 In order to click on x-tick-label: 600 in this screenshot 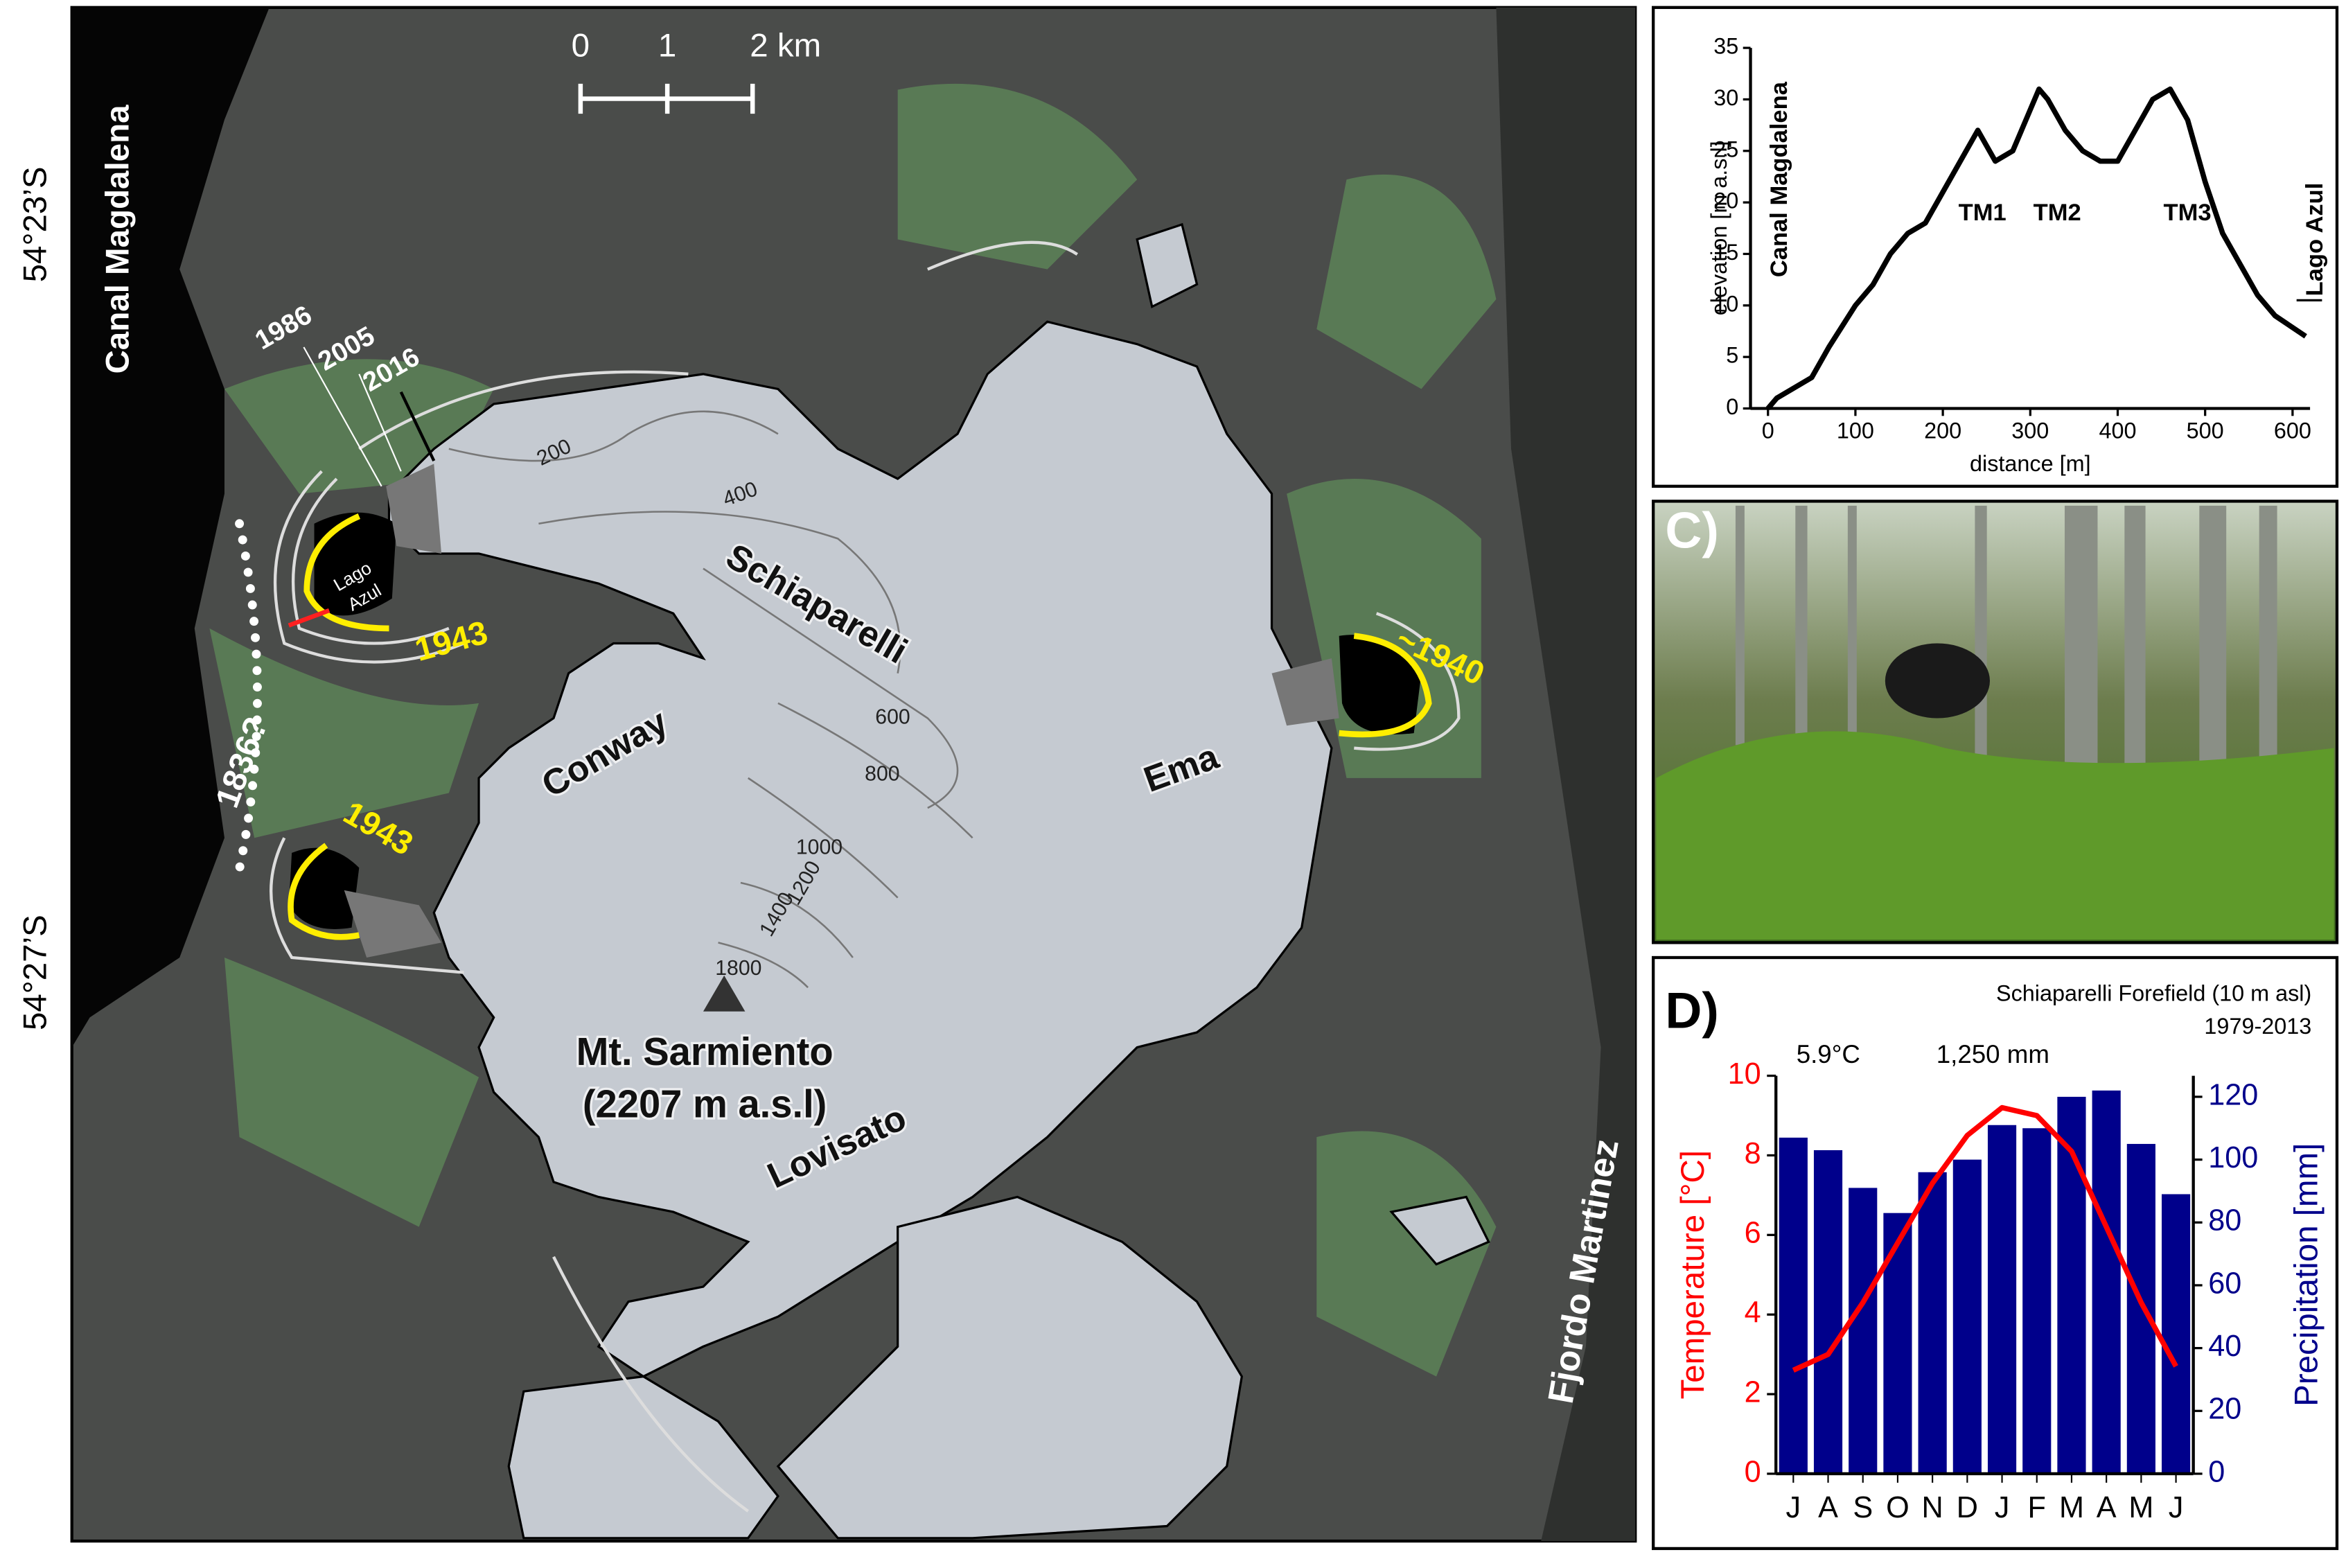, I will do `click(2292, 431)`.